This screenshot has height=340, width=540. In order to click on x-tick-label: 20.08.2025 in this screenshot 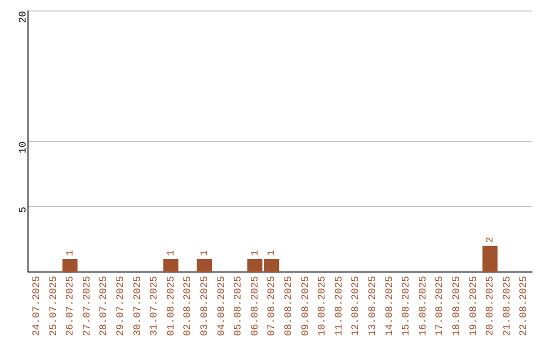, I will do `click(491, 306)`.